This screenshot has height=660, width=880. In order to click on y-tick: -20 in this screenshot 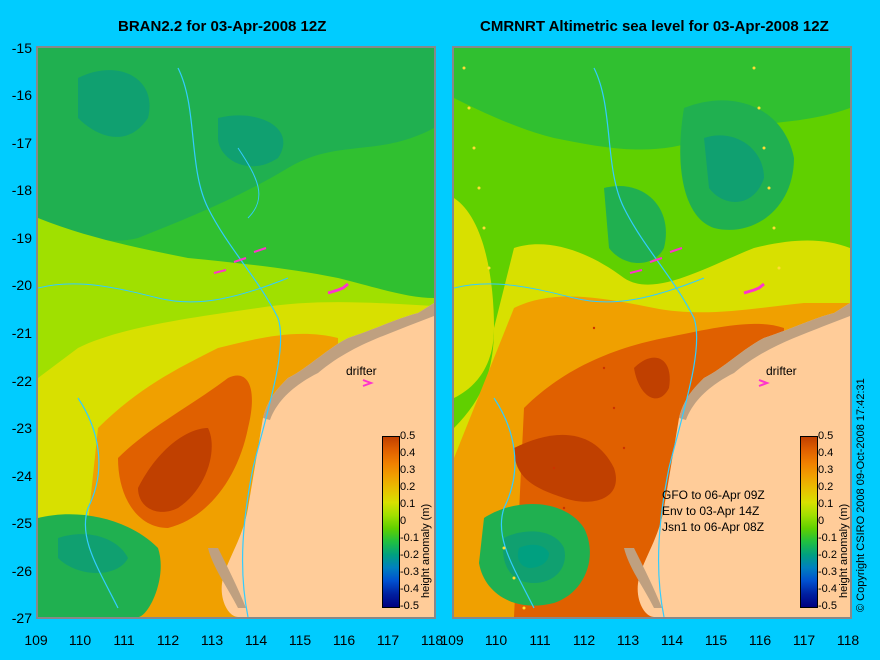, I will do `click(21, 285)`.